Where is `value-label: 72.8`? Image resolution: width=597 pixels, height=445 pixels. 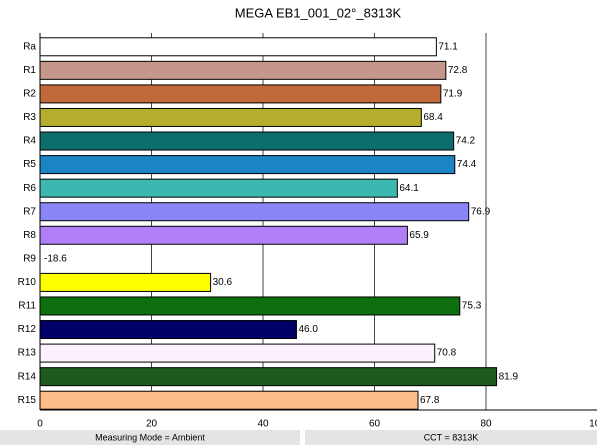
value-label: 72.8 is located at coordinates (458, 70).